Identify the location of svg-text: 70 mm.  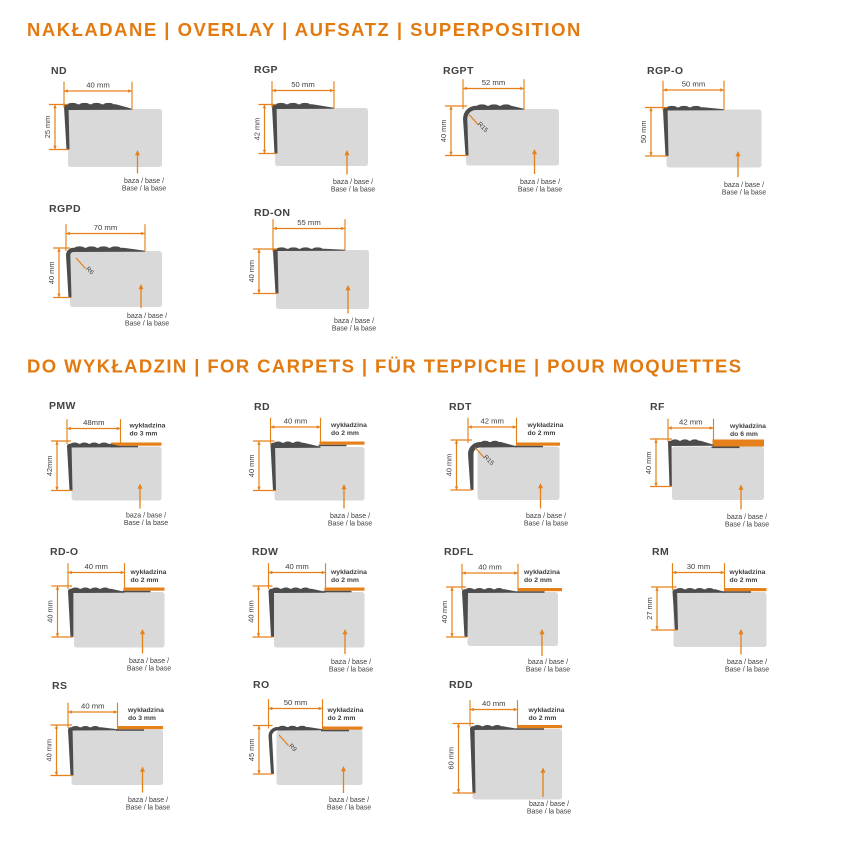
(106, 227).